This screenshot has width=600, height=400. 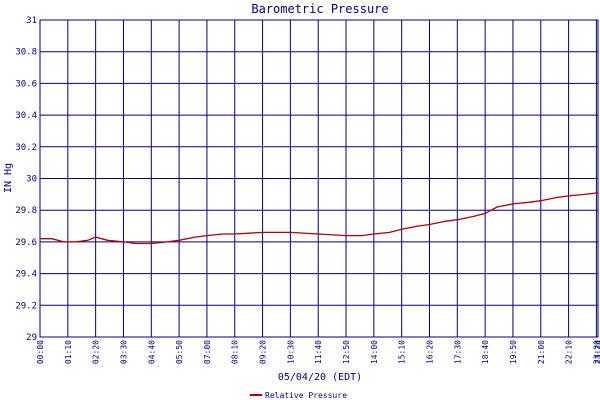 I want to click on legend: Relative Pressure, so click(x=298, y=395).